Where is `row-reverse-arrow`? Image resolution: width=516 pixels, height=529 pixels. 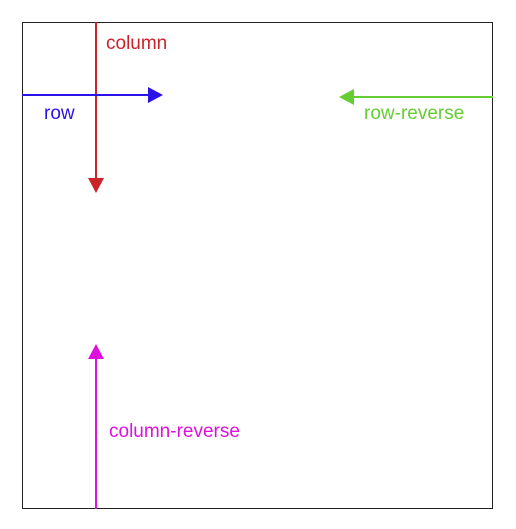 row-reverse-arrow is located at coordinates (416, 97).